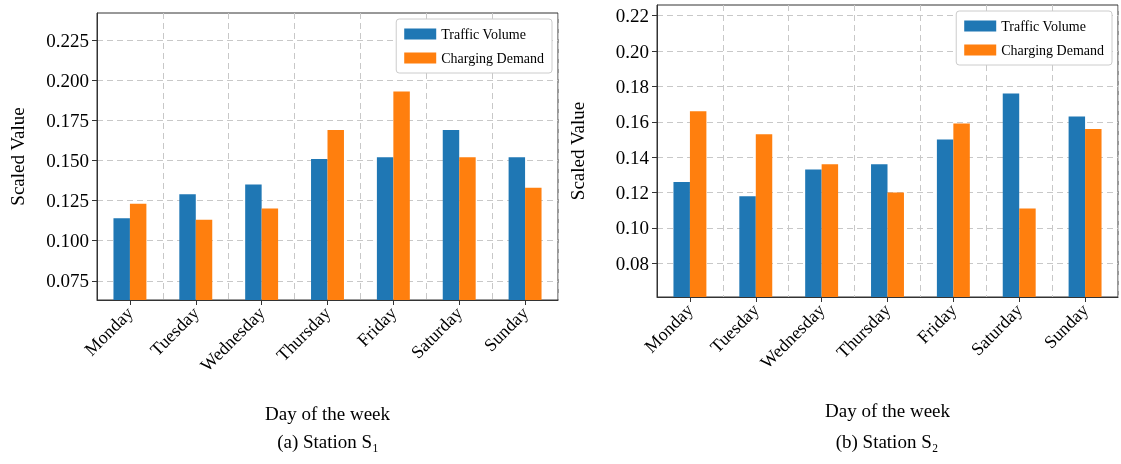 This screenshot has height=464, width=1121. I want to click on y-tick-label: 0.200, so click(67, 80).